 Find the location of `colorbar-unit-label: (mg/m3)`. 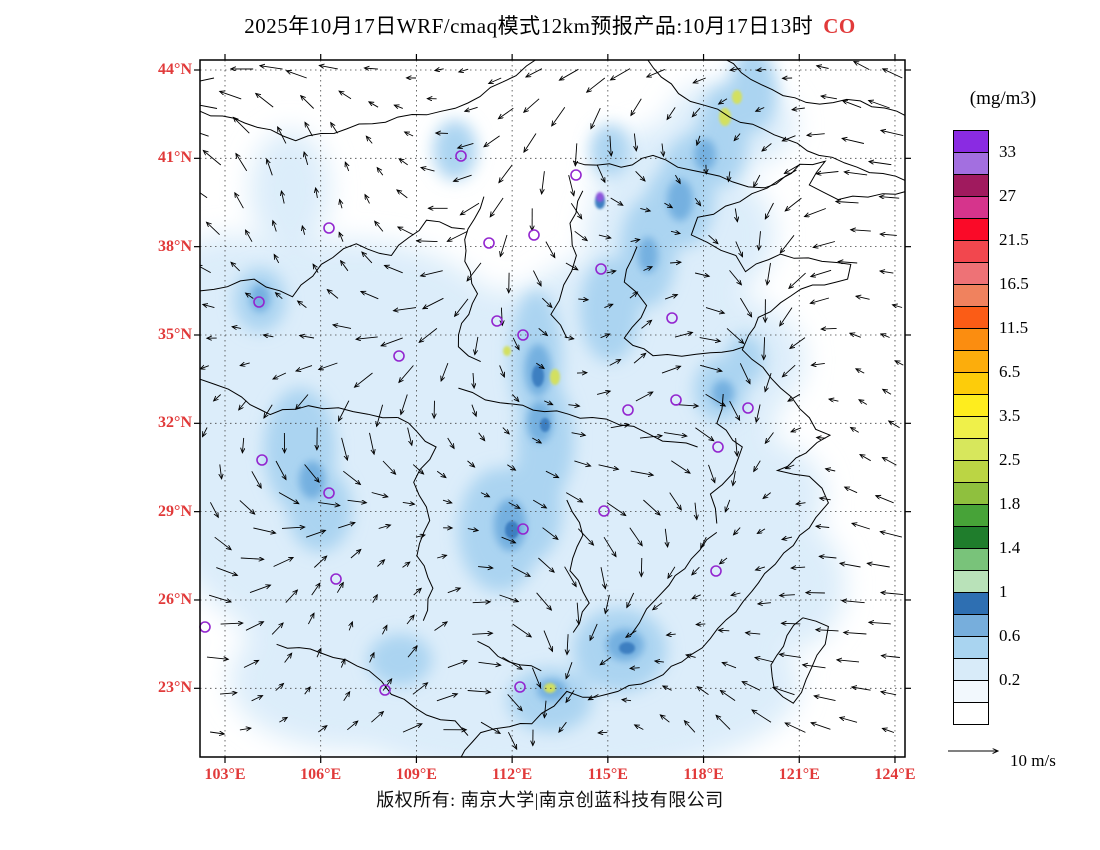

colorbar-unit-label: (mg/m3) is located at coordinates (1003, 98).